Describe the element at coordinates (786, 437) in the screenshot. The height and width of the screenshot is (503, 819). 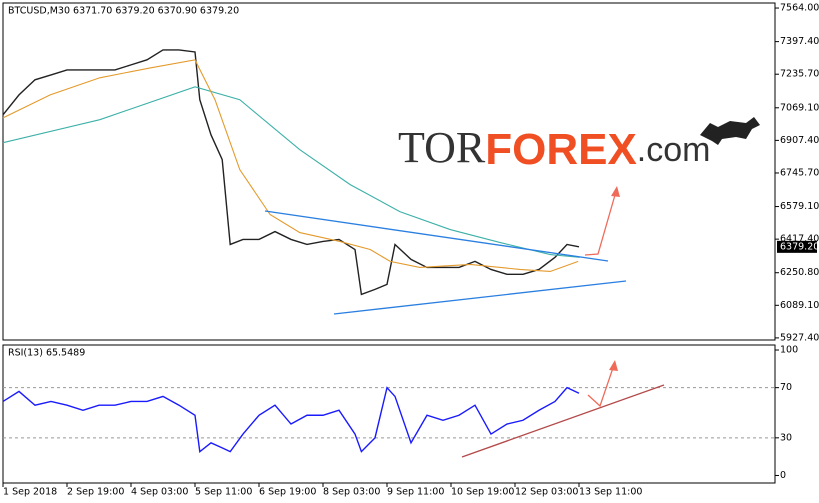
I see `y-tick-label: 30` at that location.